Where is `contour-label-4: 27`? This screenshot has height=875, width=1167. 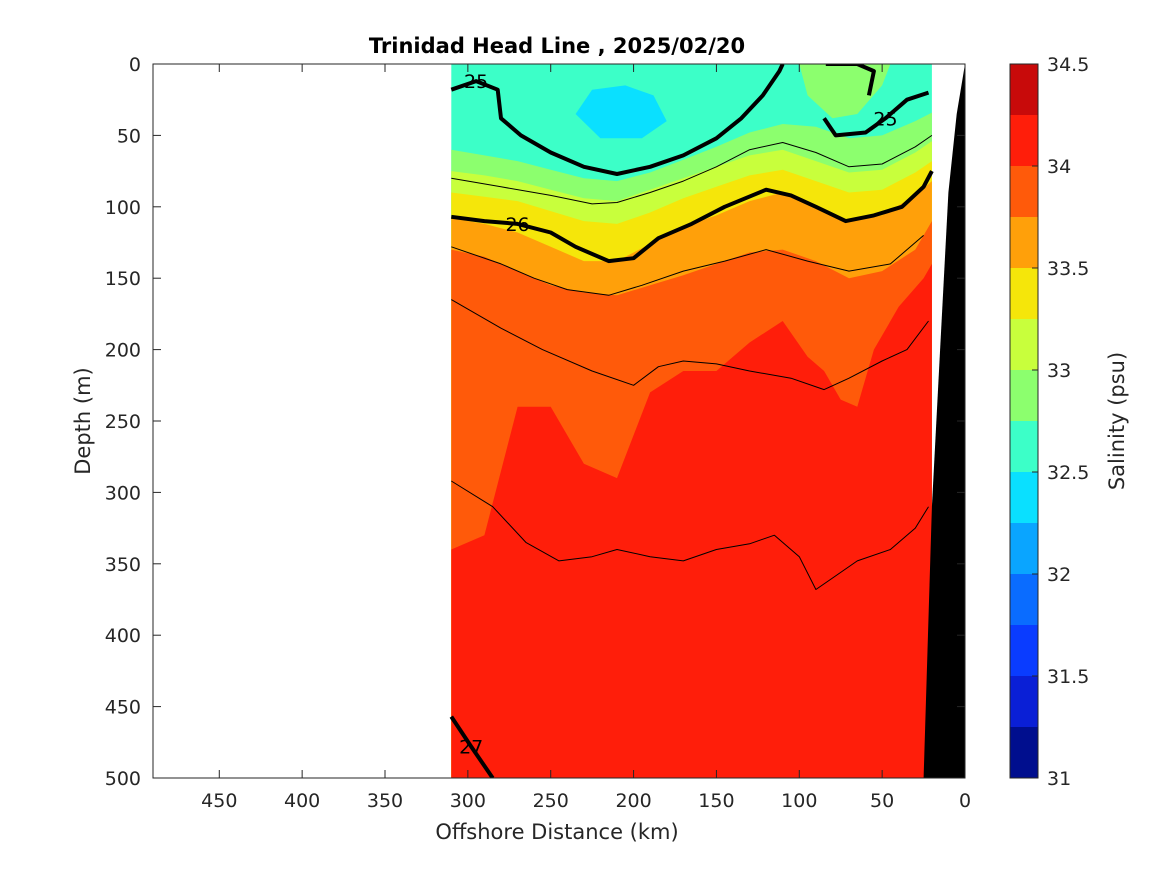
contour-label-4: 27 is located at coordinates (471, 748).